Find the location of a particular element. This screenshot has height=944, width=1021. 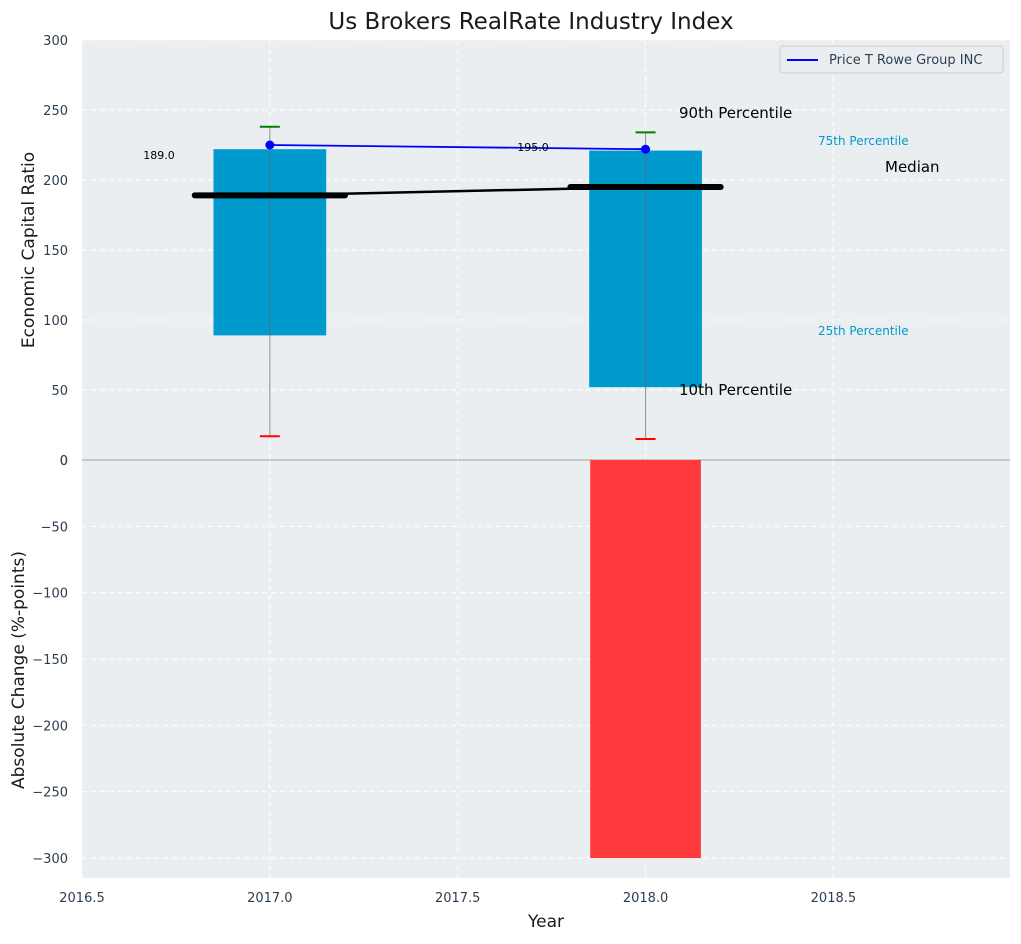

bottom-y-tick-label: 0 is located at coordinates (64, 461).